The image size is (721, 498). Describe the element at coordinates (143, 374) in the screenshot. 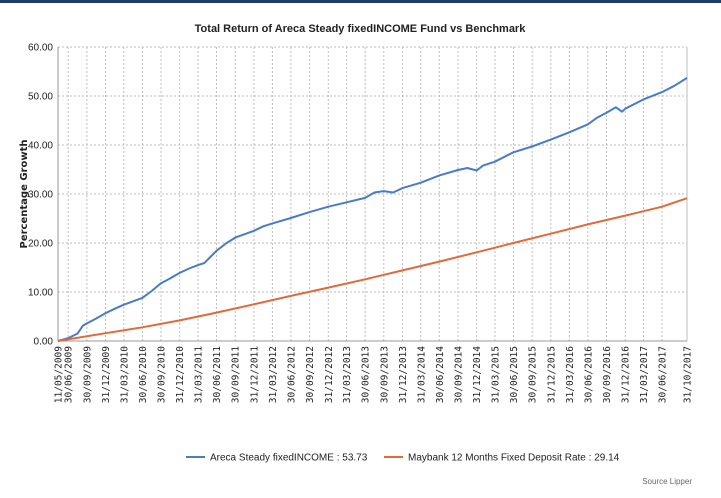

I see `x-tick-label: 30/06/2010` at that location.